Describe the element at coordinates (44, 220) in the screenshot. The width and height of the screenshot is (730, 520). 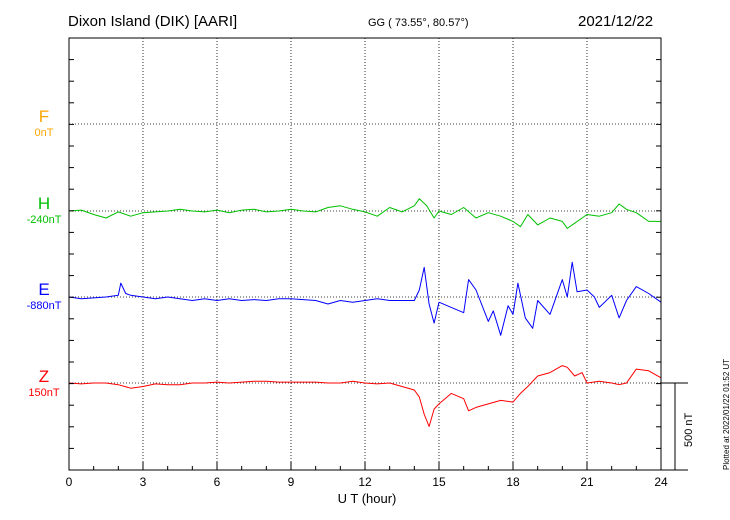
I see `component-baseline: -240nT` at that location.